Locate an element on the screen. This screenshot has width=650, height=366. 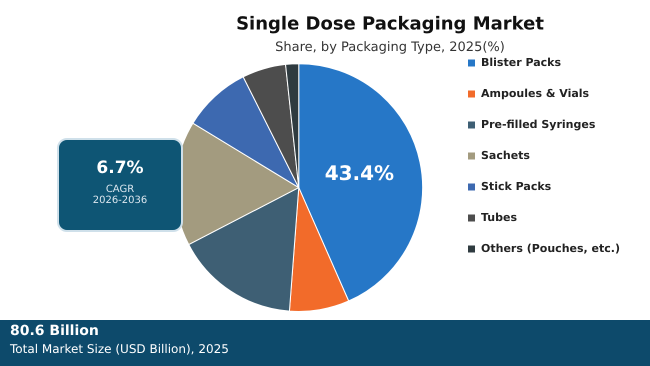
legend-label: Pre-filled Syringes is located at coordinates (538, 124).